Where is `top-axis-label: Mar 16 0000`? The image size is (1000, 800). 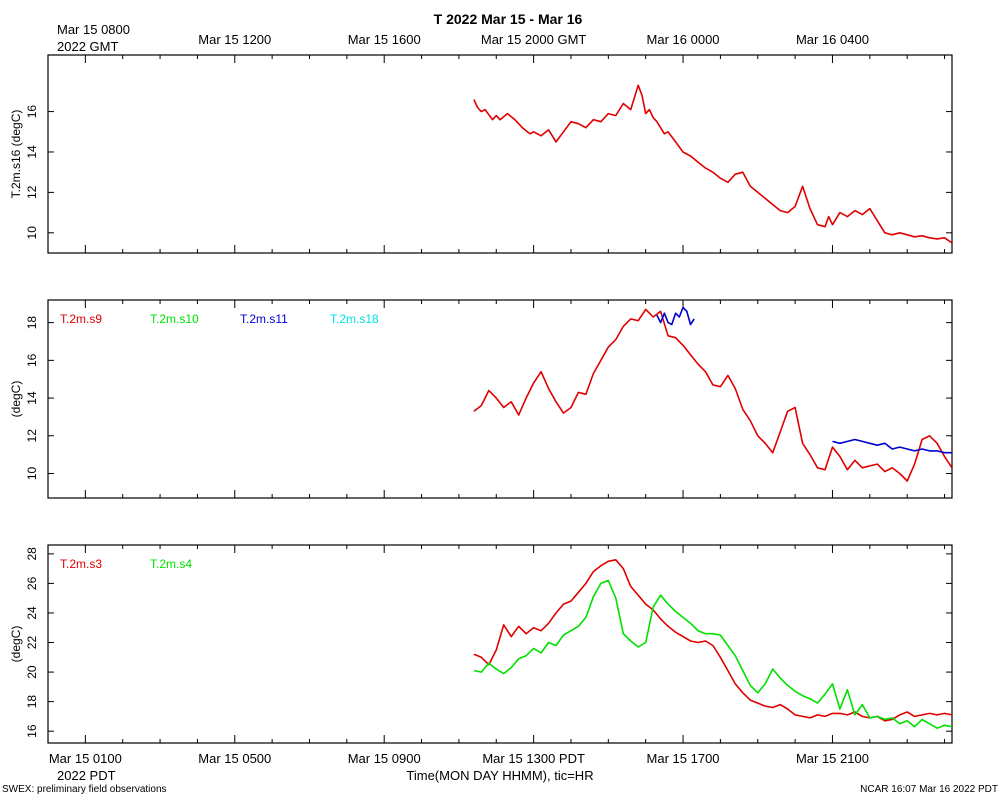
top-axis-label: Mar 16 0000 is located at coordinates (683, 39).